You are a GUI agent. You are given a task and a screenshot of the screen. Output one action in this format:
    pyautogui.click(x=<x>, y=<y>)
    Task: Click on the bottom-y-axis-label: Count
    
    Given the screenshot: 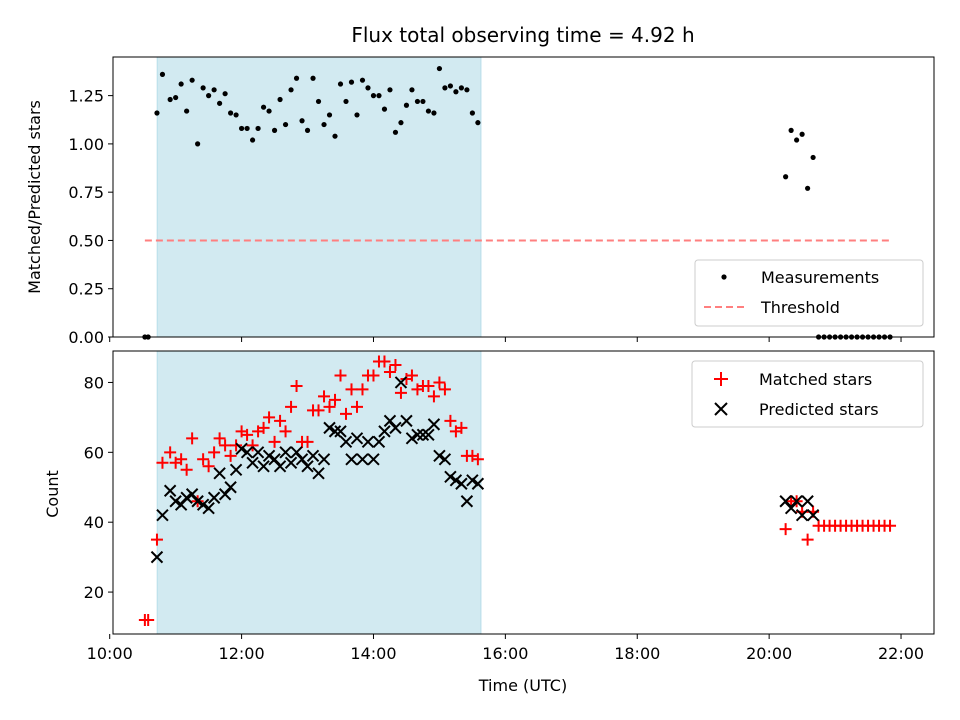 What is the action you would take?
    pyautogui.click(x=52, y=494)
    